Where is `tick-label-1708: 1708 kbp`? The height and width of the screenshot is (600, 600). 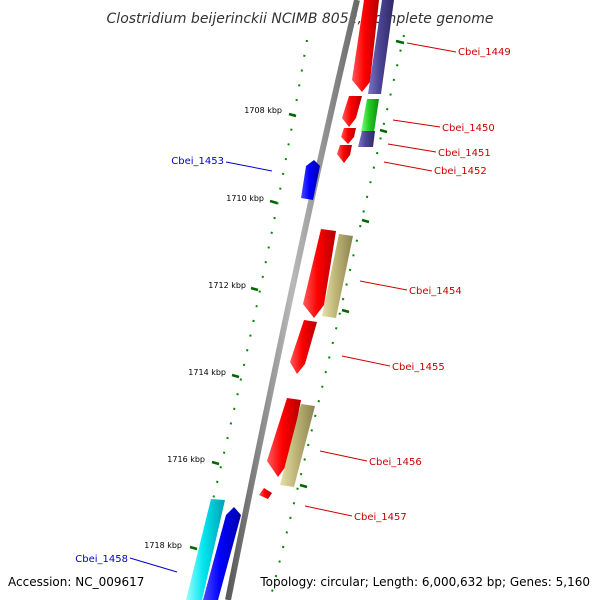 tick-label-1708: 1708 kbp is located at coordinates (263, 110).